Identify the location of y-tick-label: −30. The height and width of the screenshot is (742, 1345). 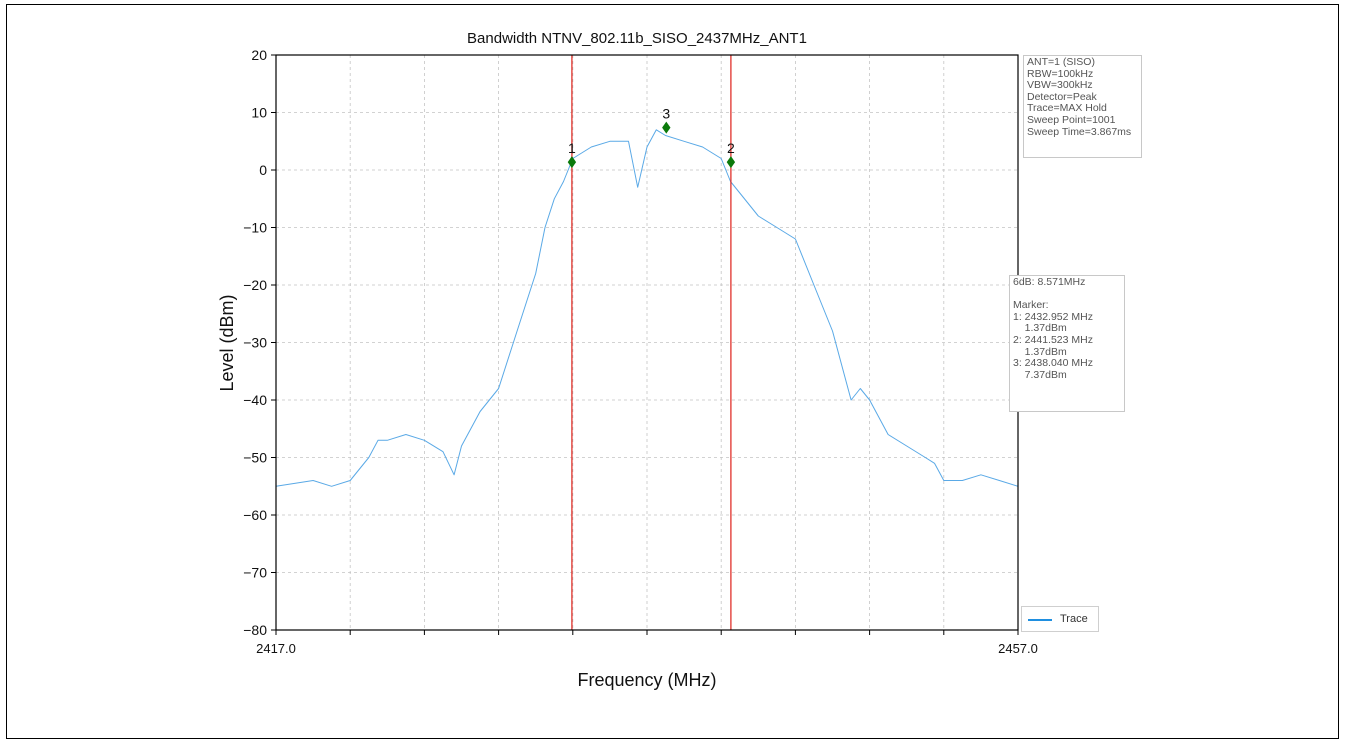
(255, 343).